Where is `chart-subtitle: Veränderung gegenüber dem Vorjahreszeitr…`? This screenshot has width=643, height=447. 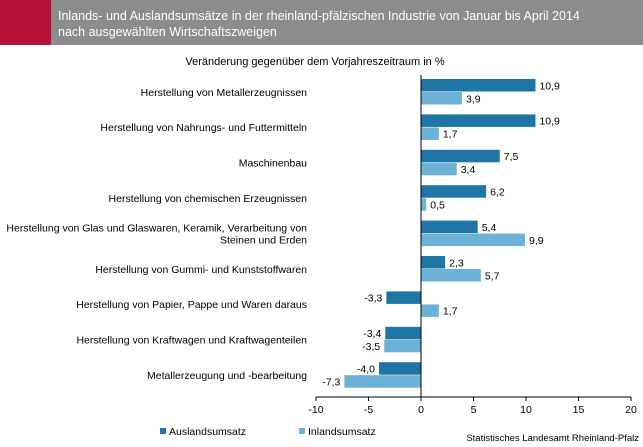 chart-subtitle: Veränderung gegenüber dem Vorjahreszeitr… is located at coordinates (314, 62).